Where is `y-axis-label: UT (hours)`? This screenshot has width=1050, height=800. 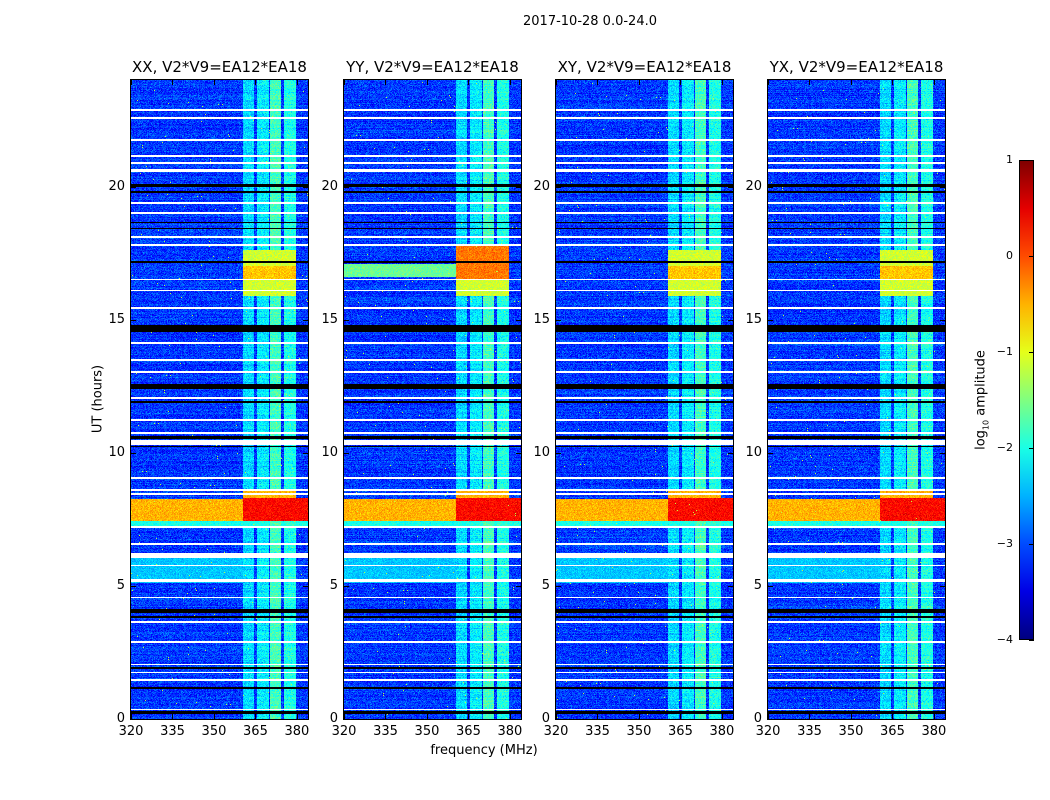
y-axis-label: UT (hours) is located at coordinates (98, 399).